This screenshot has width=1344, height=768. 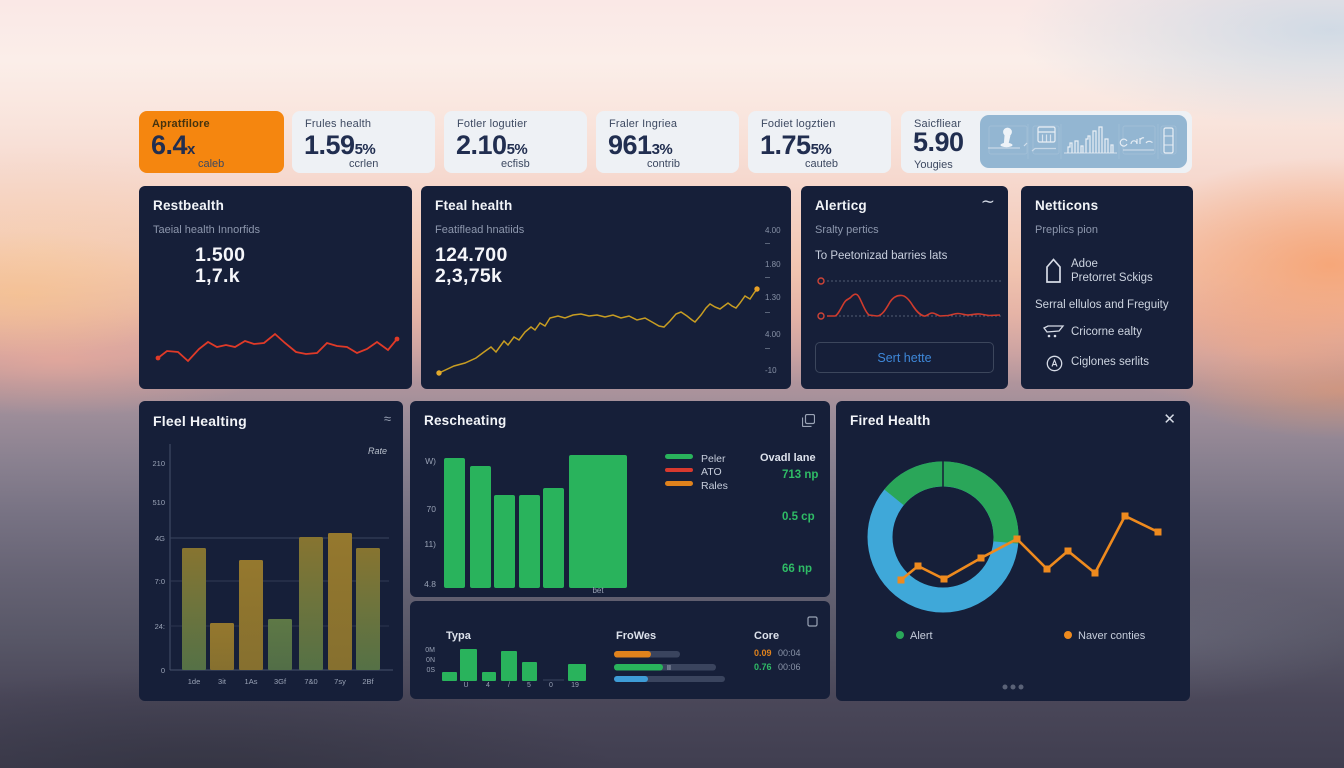 What do you see at coordinates (797, 569) in the screenshot?
I see `svg-text: 66 np` at bounding box center [797, 569].